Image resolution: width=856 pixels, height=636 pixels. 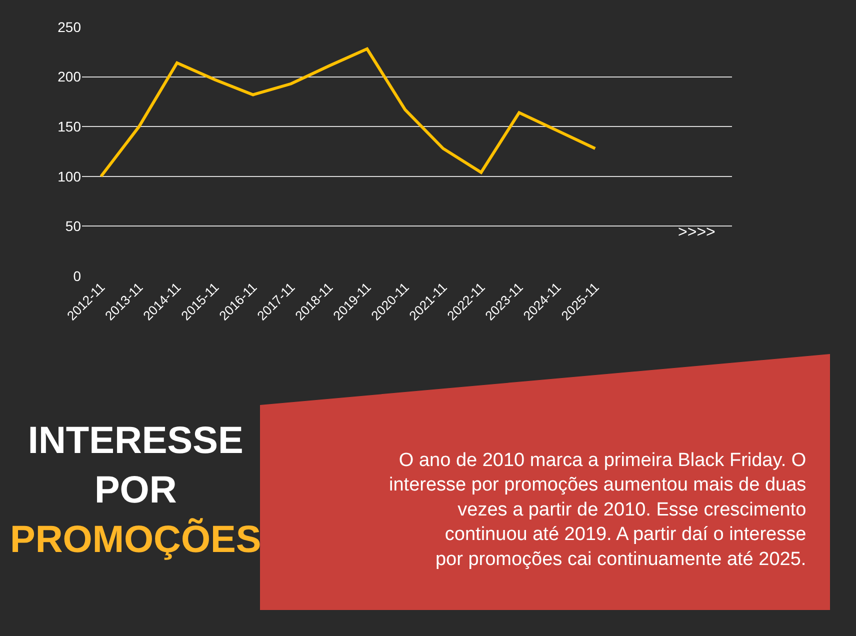 I want to click on y-tick-label: 150, so click(x=70, y=126).